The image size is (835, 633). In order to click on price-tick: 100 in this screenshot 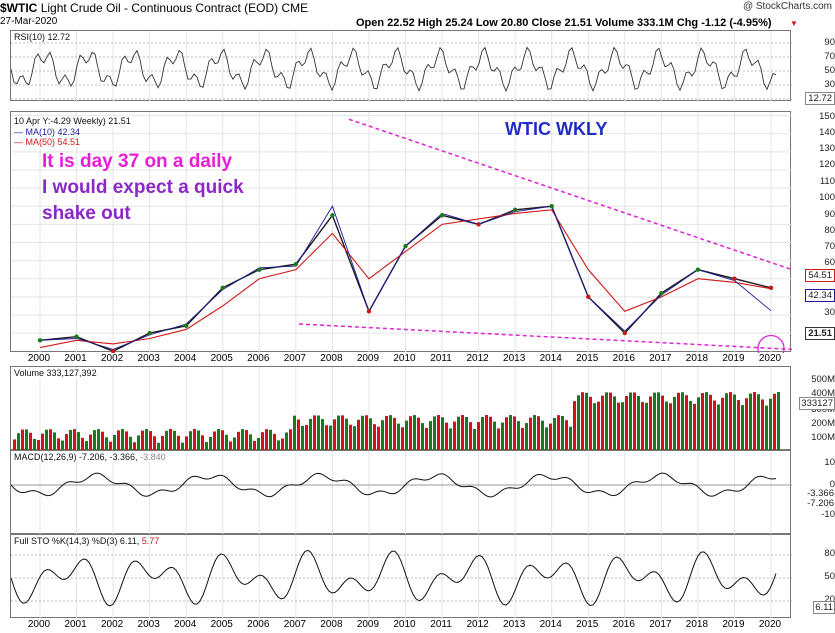, I will do `click(827, 197)`.